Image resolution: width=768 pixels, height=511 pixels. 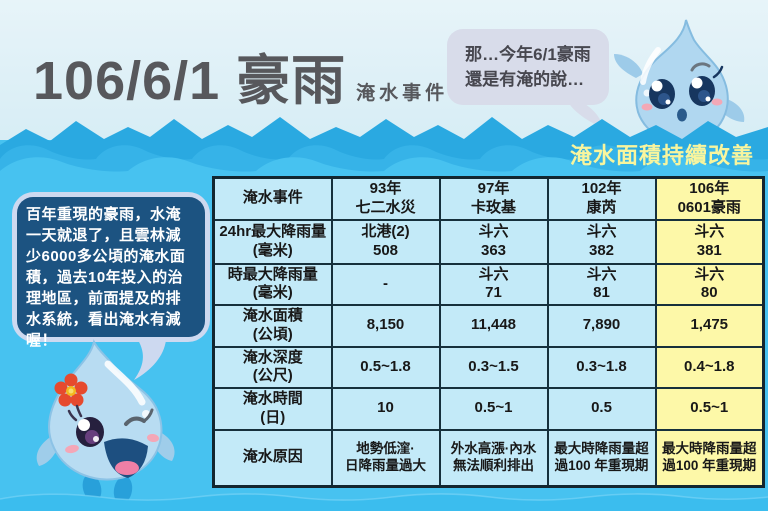 What do you see at coordinates (71, 390) in the screenshot?
I see `flower-icon` at bounding box center [71, 390].